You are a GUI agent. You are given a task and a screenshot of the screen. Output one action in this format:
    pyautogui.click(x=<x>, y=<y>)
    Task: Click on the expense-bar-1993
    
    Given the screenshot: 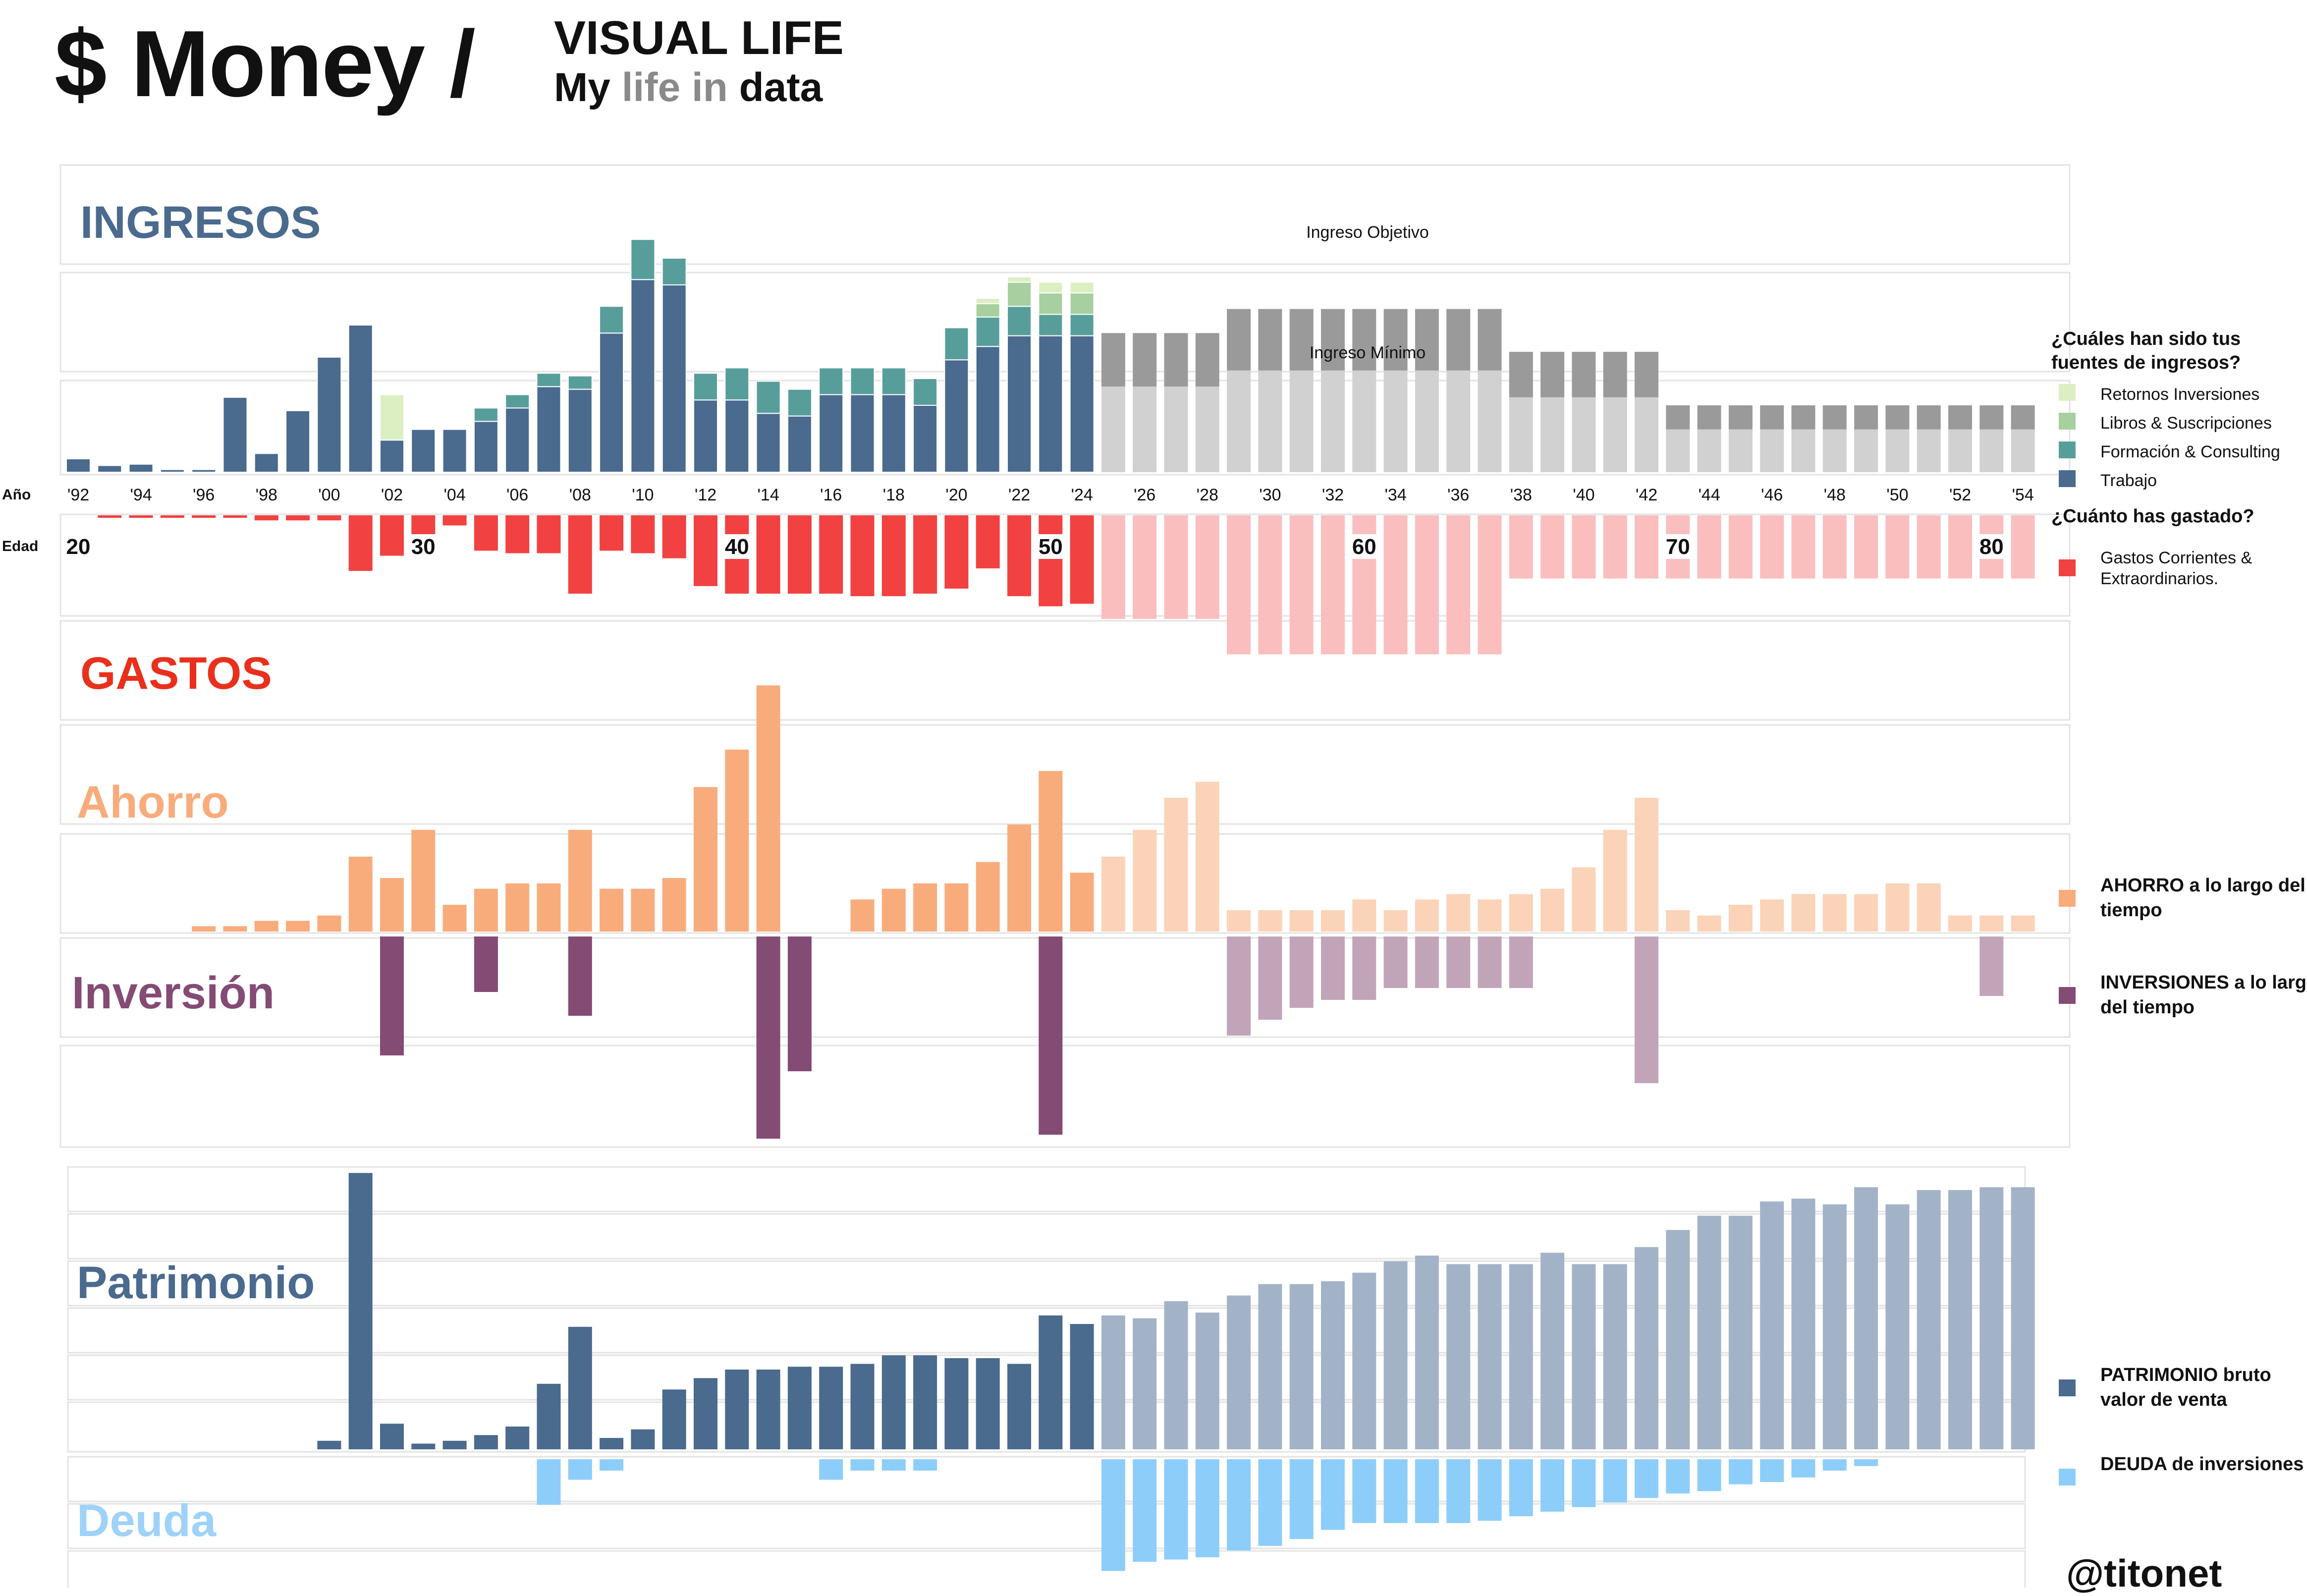 What is the action you would take?
    pyautogui.click(x=110, y=516)
    